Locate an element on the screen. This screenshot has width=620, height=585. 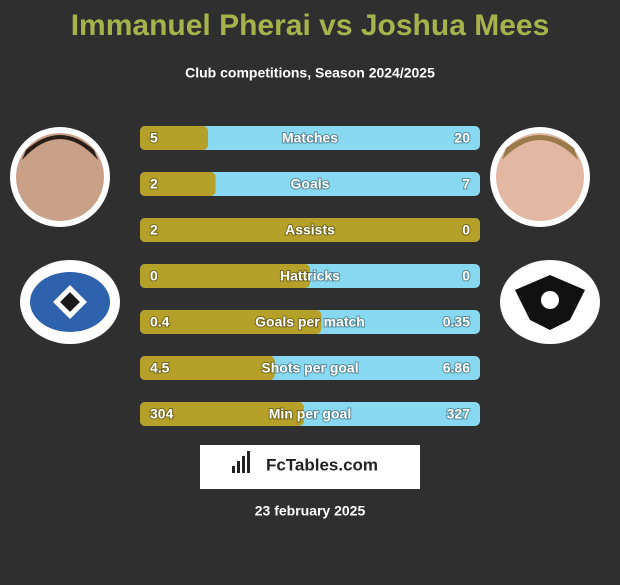
right-value: 6.86 is located at coordinates (456, 368).